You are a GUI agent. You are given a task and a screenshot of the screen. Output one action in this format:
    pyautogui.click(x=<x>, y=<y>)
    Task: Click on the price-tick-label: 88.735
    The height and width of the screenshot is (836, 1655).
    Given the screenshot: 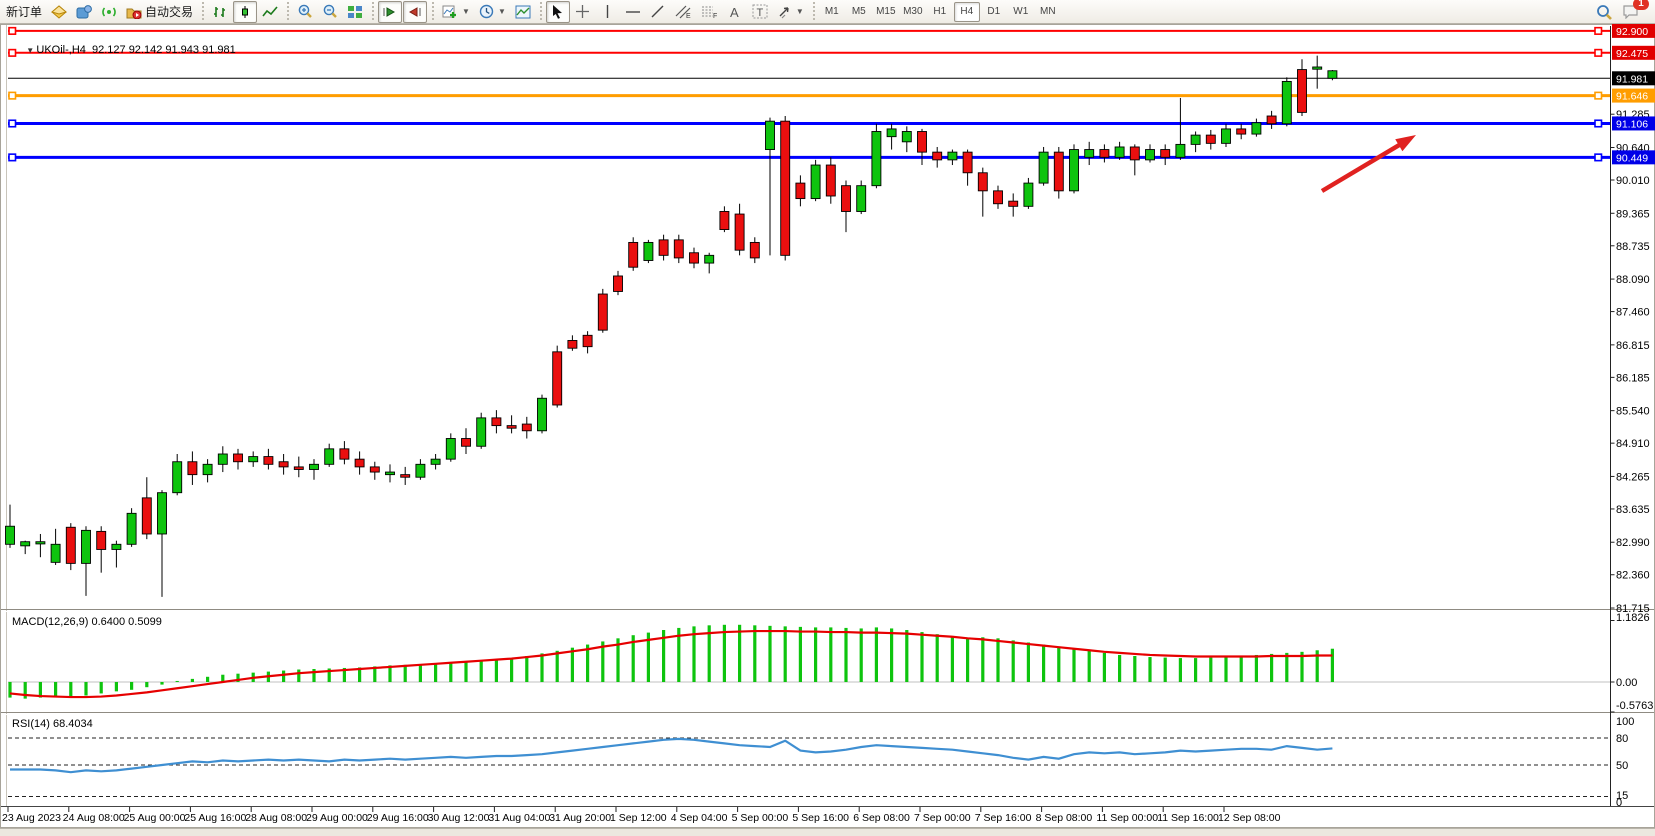 What is the action you would take?
    pyautogui.click(x=1633, y=247)
    